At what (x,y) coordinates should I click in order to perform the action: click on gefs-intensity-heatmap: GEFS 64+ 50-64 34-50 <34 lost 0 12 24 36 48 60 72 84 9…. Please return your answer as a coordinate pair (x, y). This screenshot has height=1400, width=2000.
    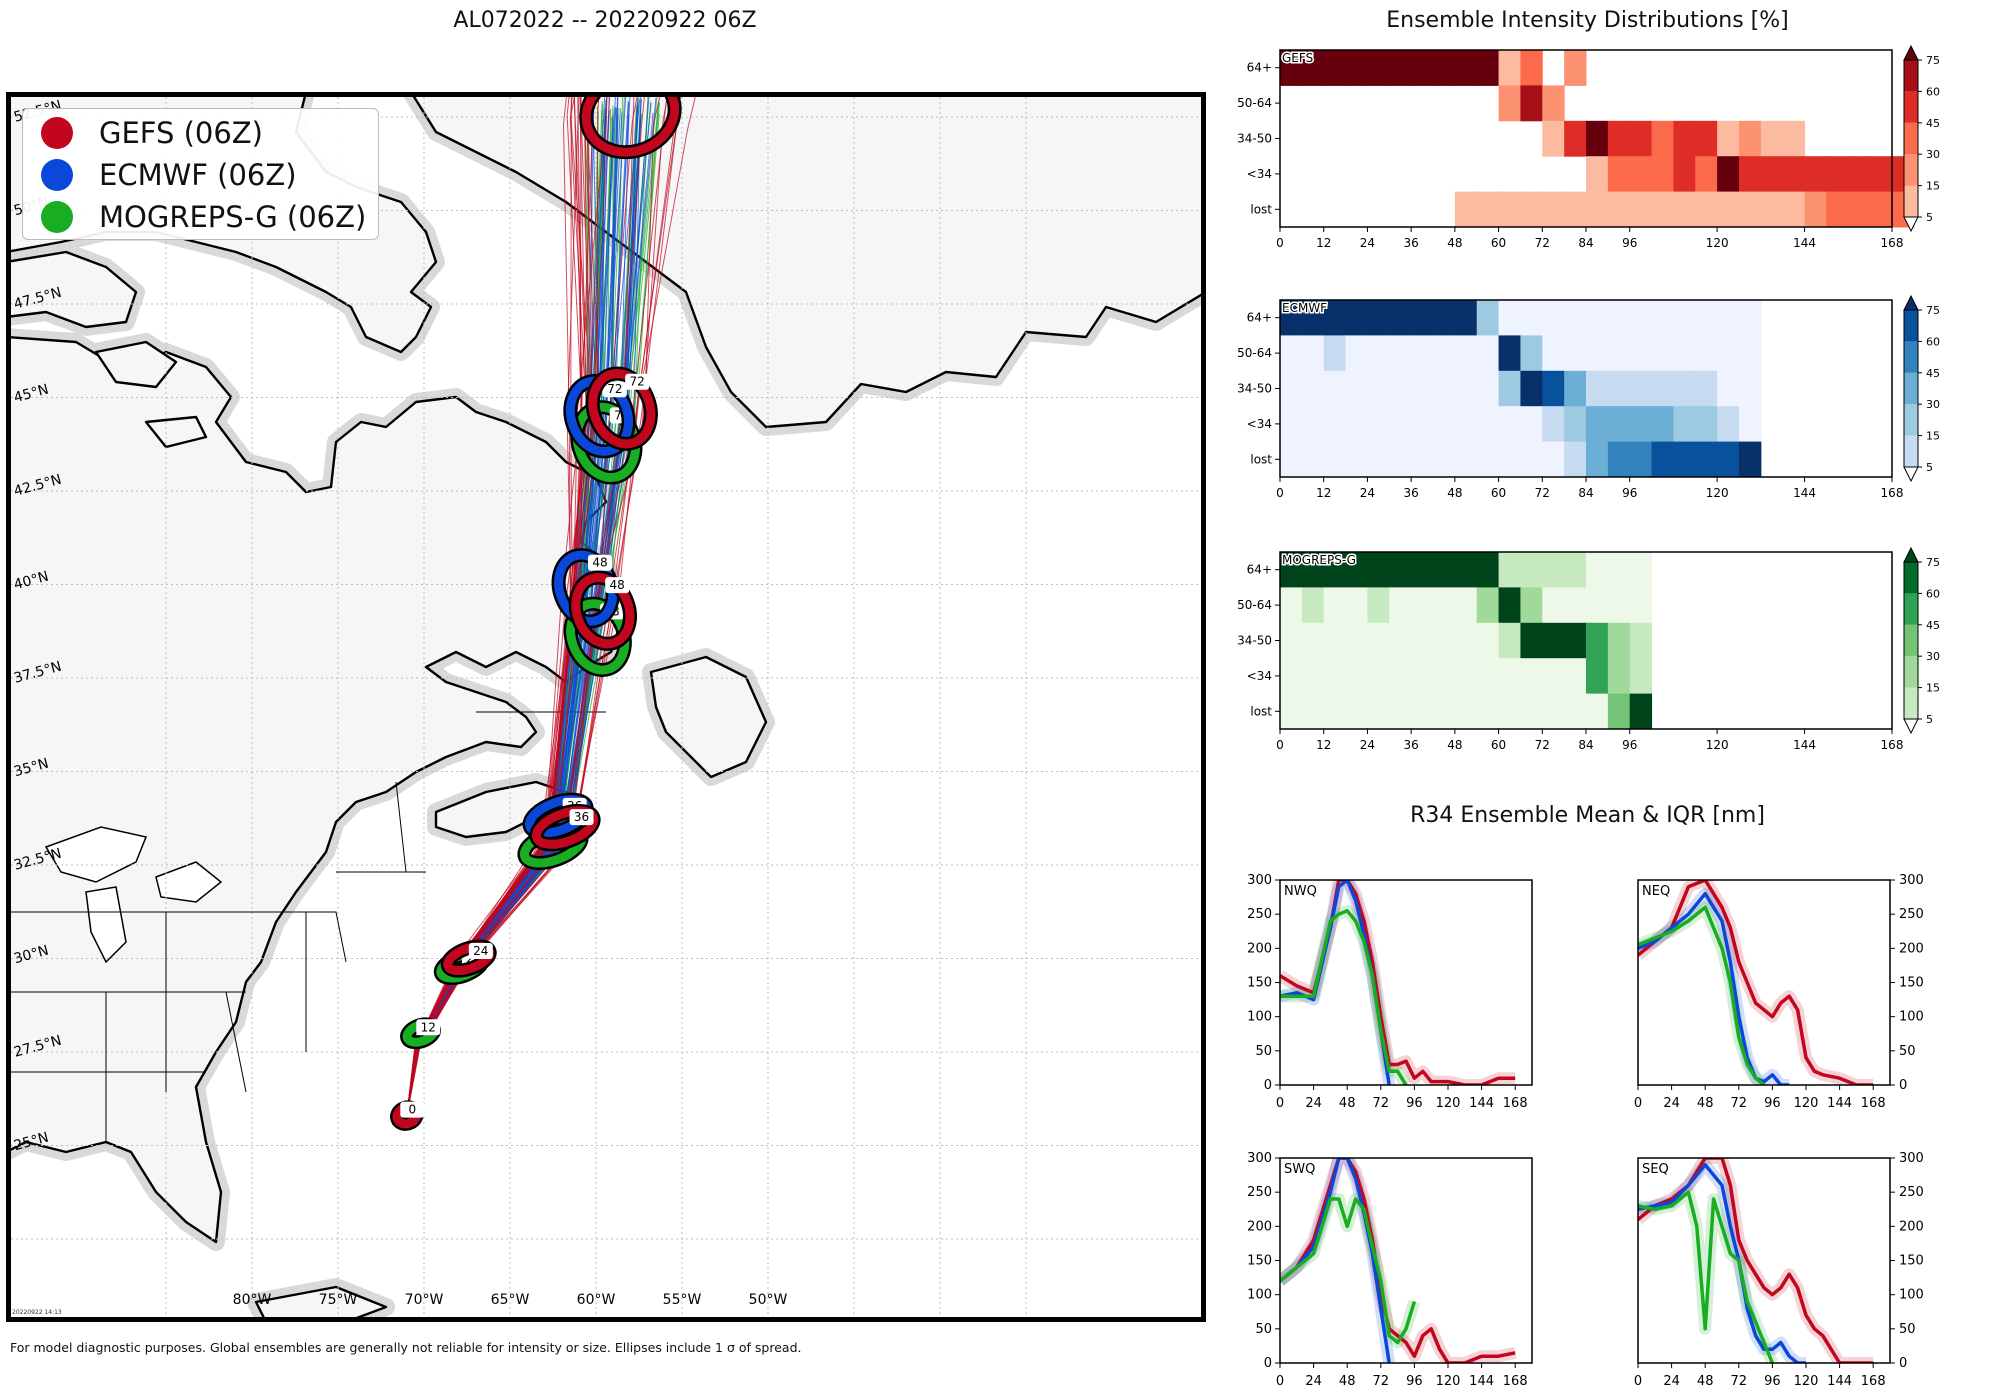
    Looking at the image, I should click on (1588, 147).